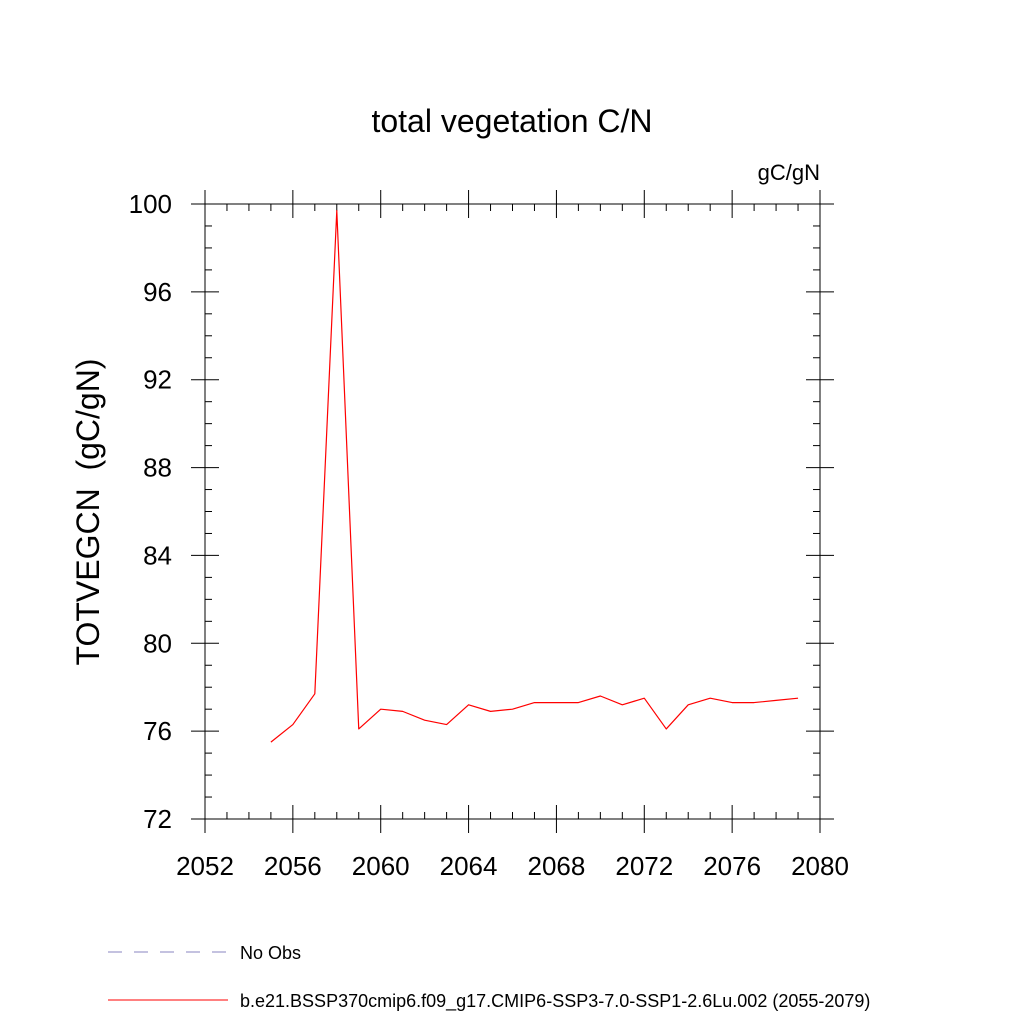 This screenshot has height=1024, width=1024. What do you see at coordinates (644, 866) in the screenshot?
I see `x-tick-label: 2072` at bounding box center [644, 866].